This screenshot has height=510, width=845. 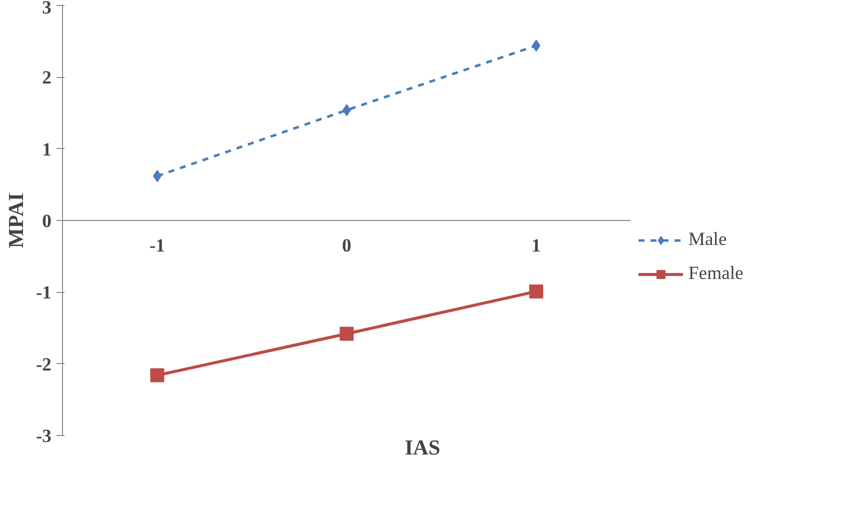 What do you see at coordinates (44, 436) in the screenshot?
I see `y-tick-label: -3` at bounding box center [44, 436].